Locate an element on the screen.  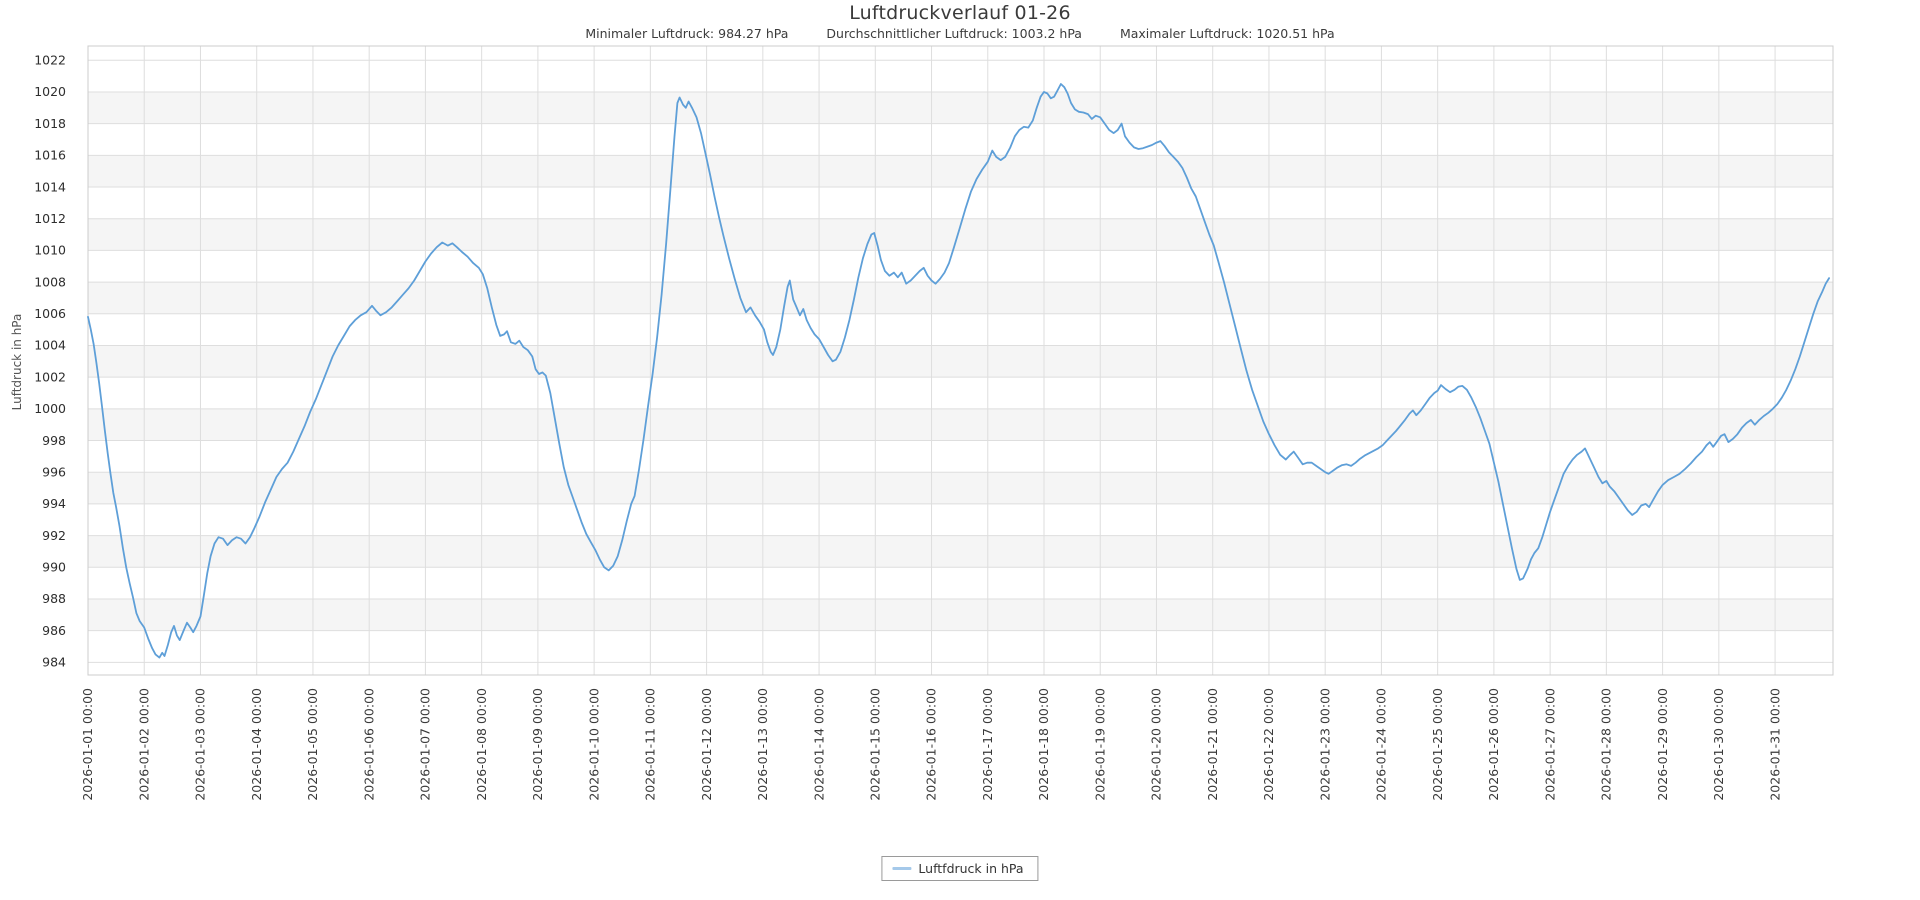
legend: Luftfdruck in hPa is located at coordinates (960, 868).